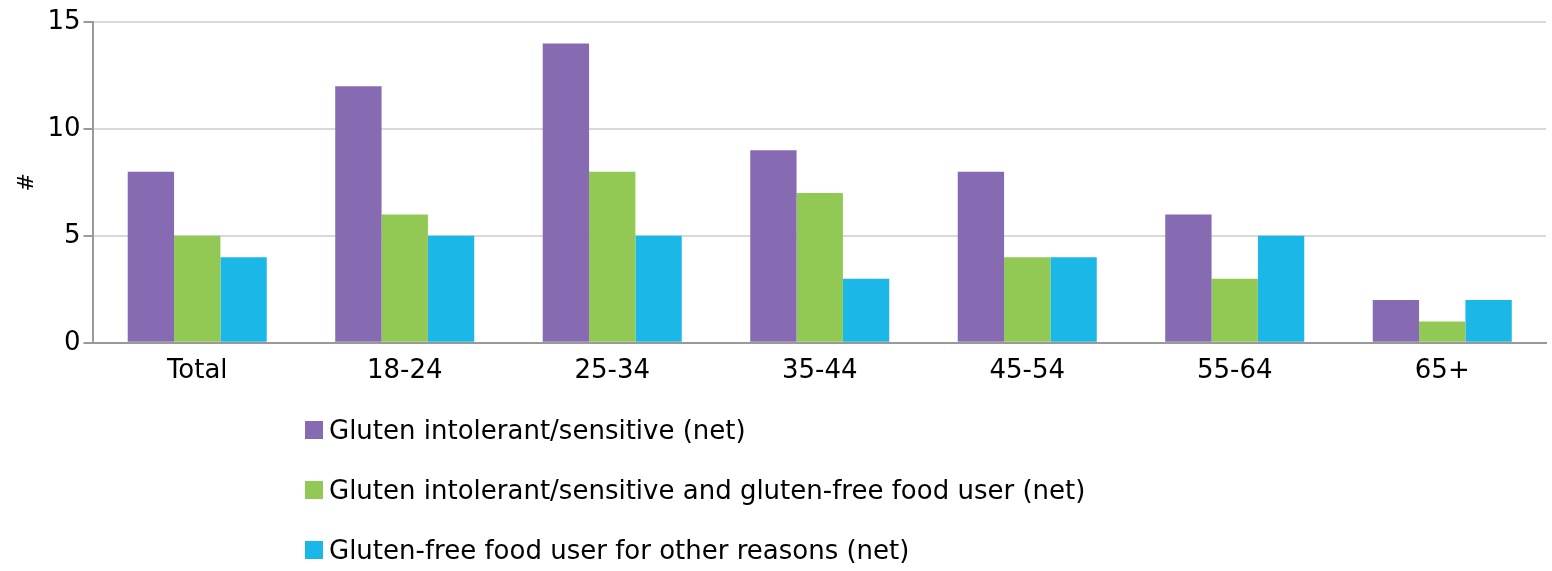 This screenshot has height=571, width=1552. What do you see at coordinates (1027, 369) in the screenshot?
I see `x-tick-label: 45-54` at bounding box center [1027, 369].